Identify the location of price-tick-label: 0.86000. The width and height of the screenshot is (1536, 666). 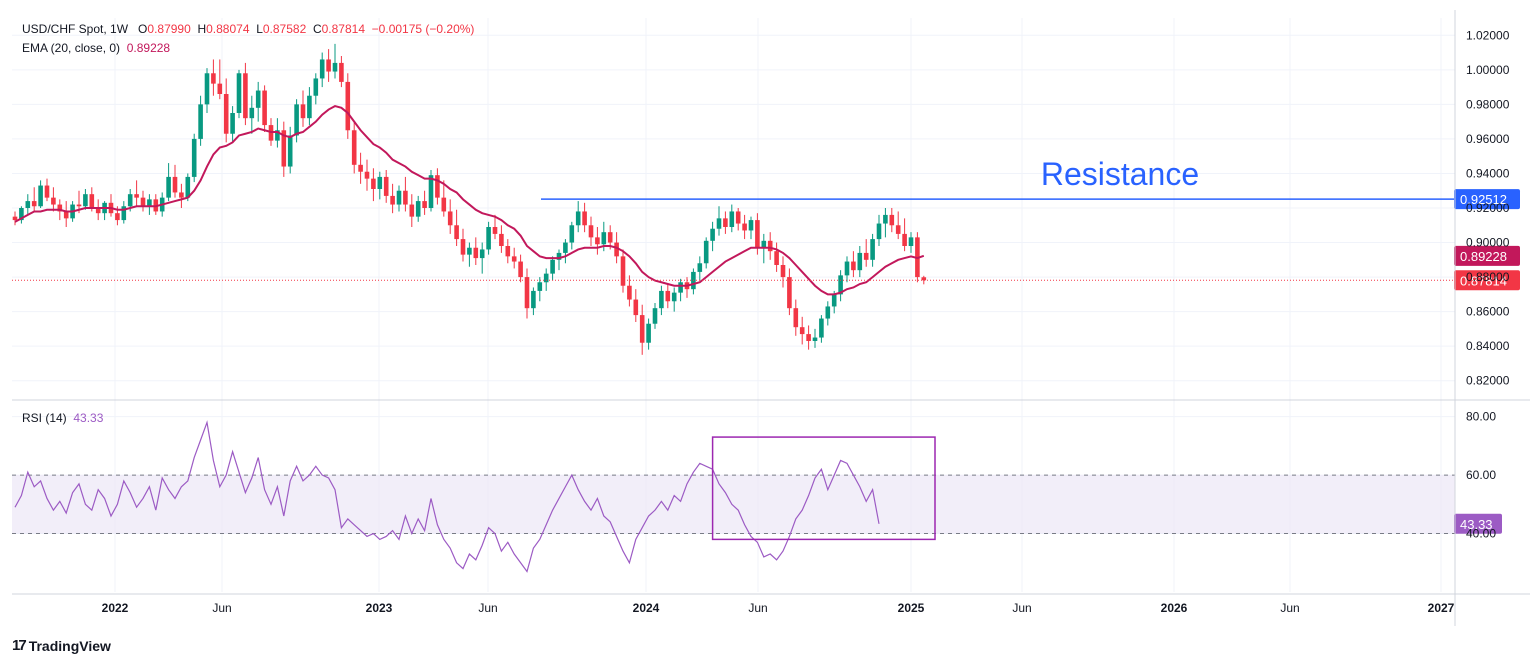
(1488, 312).